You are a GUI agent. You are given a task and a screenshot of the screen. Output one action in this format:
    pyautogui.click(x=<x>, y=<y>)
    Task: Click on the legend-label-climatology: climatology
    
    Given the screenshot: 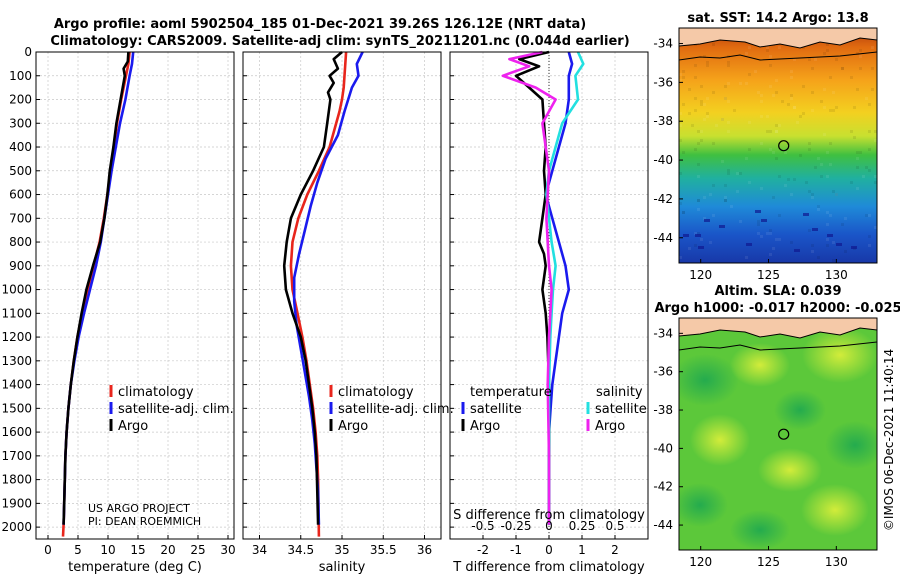 What is the action you would take?
    pyautogui.click(x=156, y=392)
    